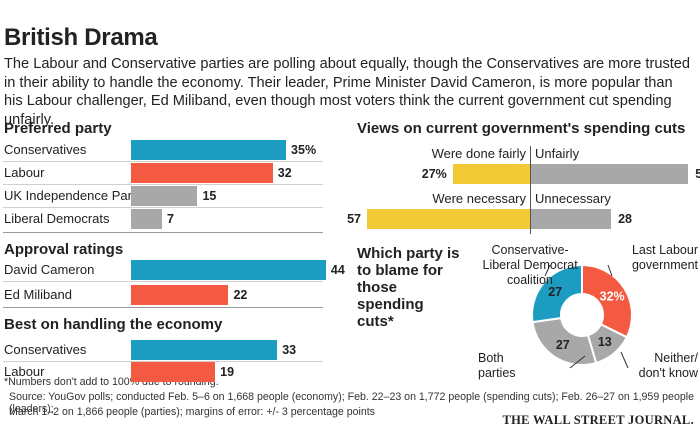  What do you see at coordinates (240, 295) in the screenshot?
I see `bar-value: 22` at bounding box center [240, 295].